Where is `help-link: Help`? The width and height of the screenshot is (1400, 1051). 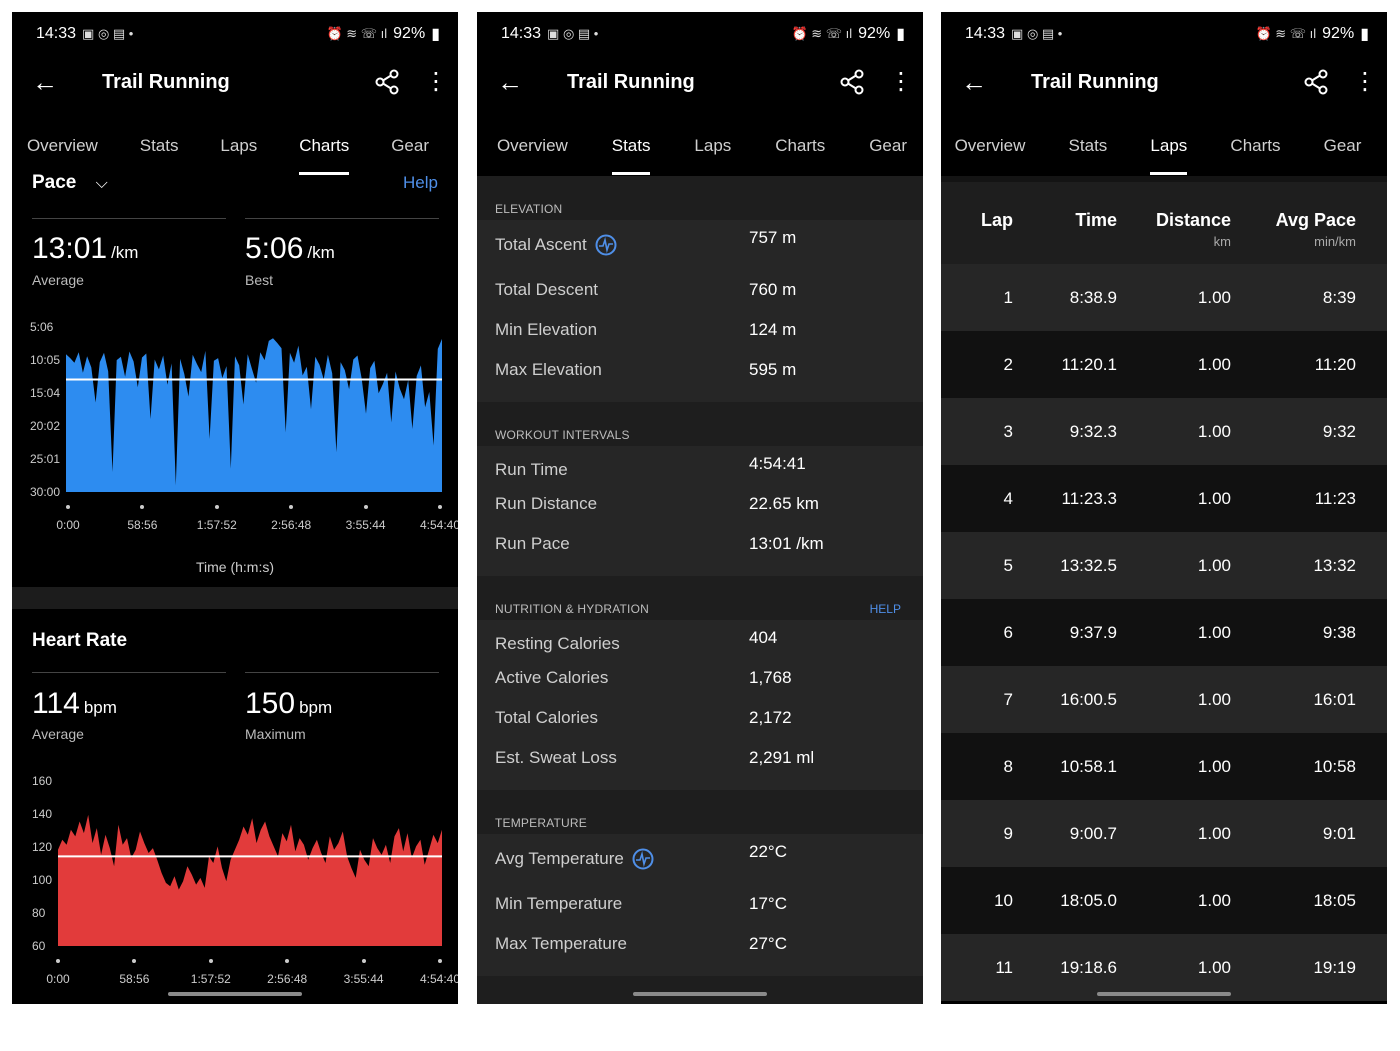 help-link: Help is located at coordinates (420, 182).